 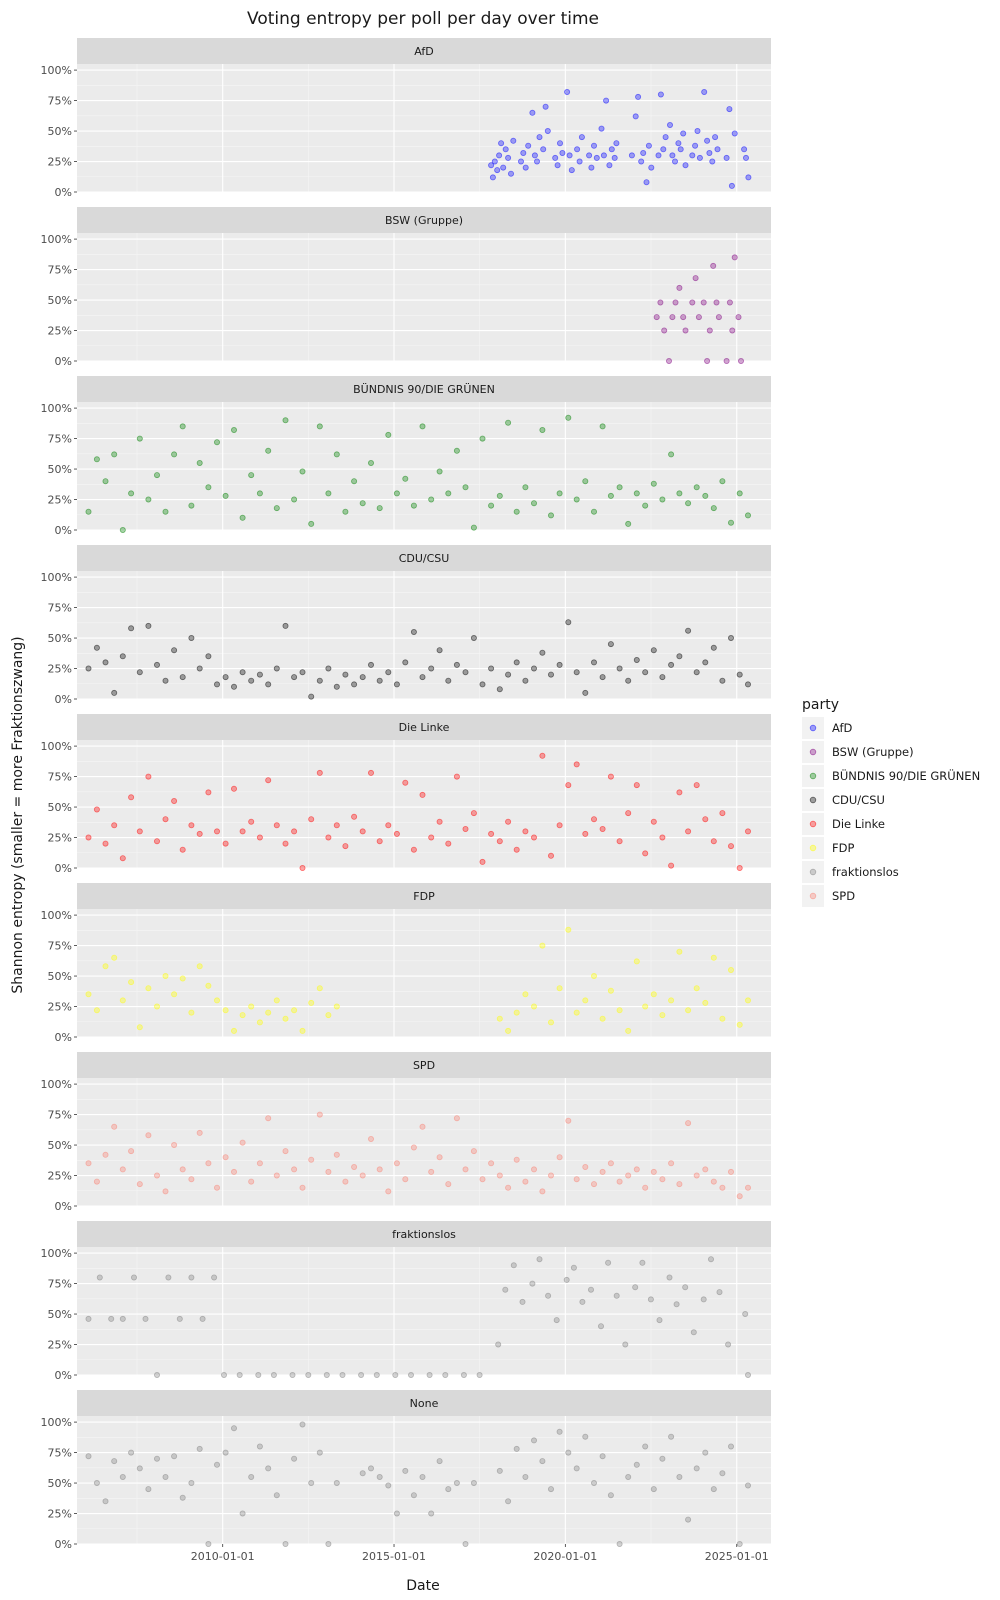 I want to click on legend-label: Die Linke, so click(x=858, y=824).